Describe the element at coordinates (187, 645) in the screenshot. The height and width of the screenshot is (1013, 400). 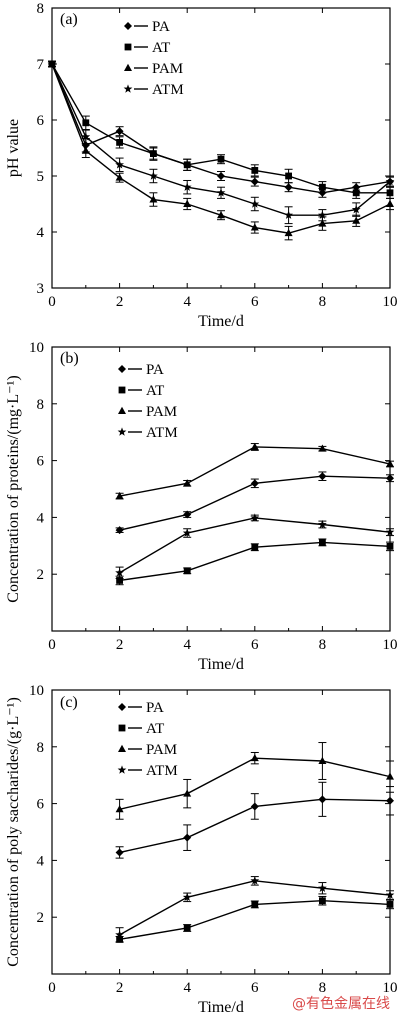
I see `x-tick-label: 4` at that location.